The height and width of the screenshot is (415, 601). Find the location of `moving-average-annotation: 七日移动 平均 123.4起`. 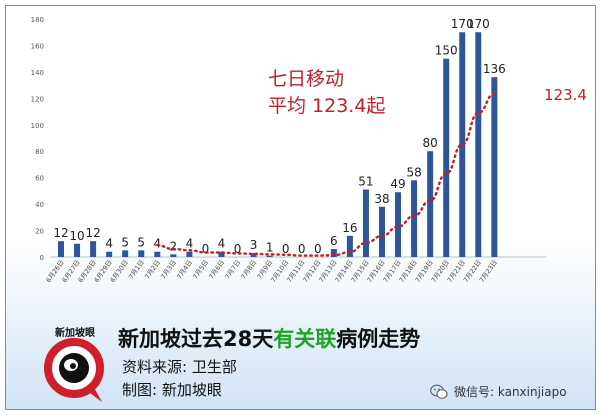

moving-average-annotation: 七日移动 平均 123.4起 is located at coordinates (326, 93).